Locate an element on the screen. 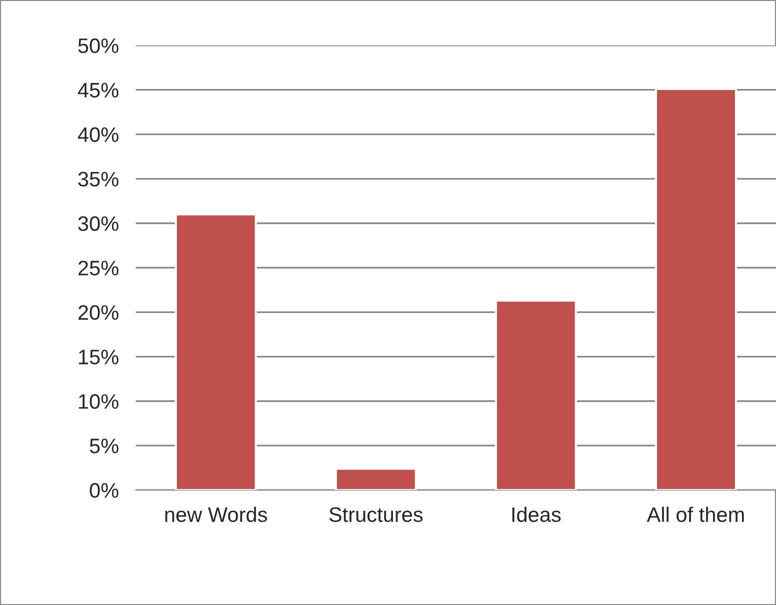 The width and height of the screenshot is (776, 605). y-tick-label: 15% is located at coordinates (98, 357).